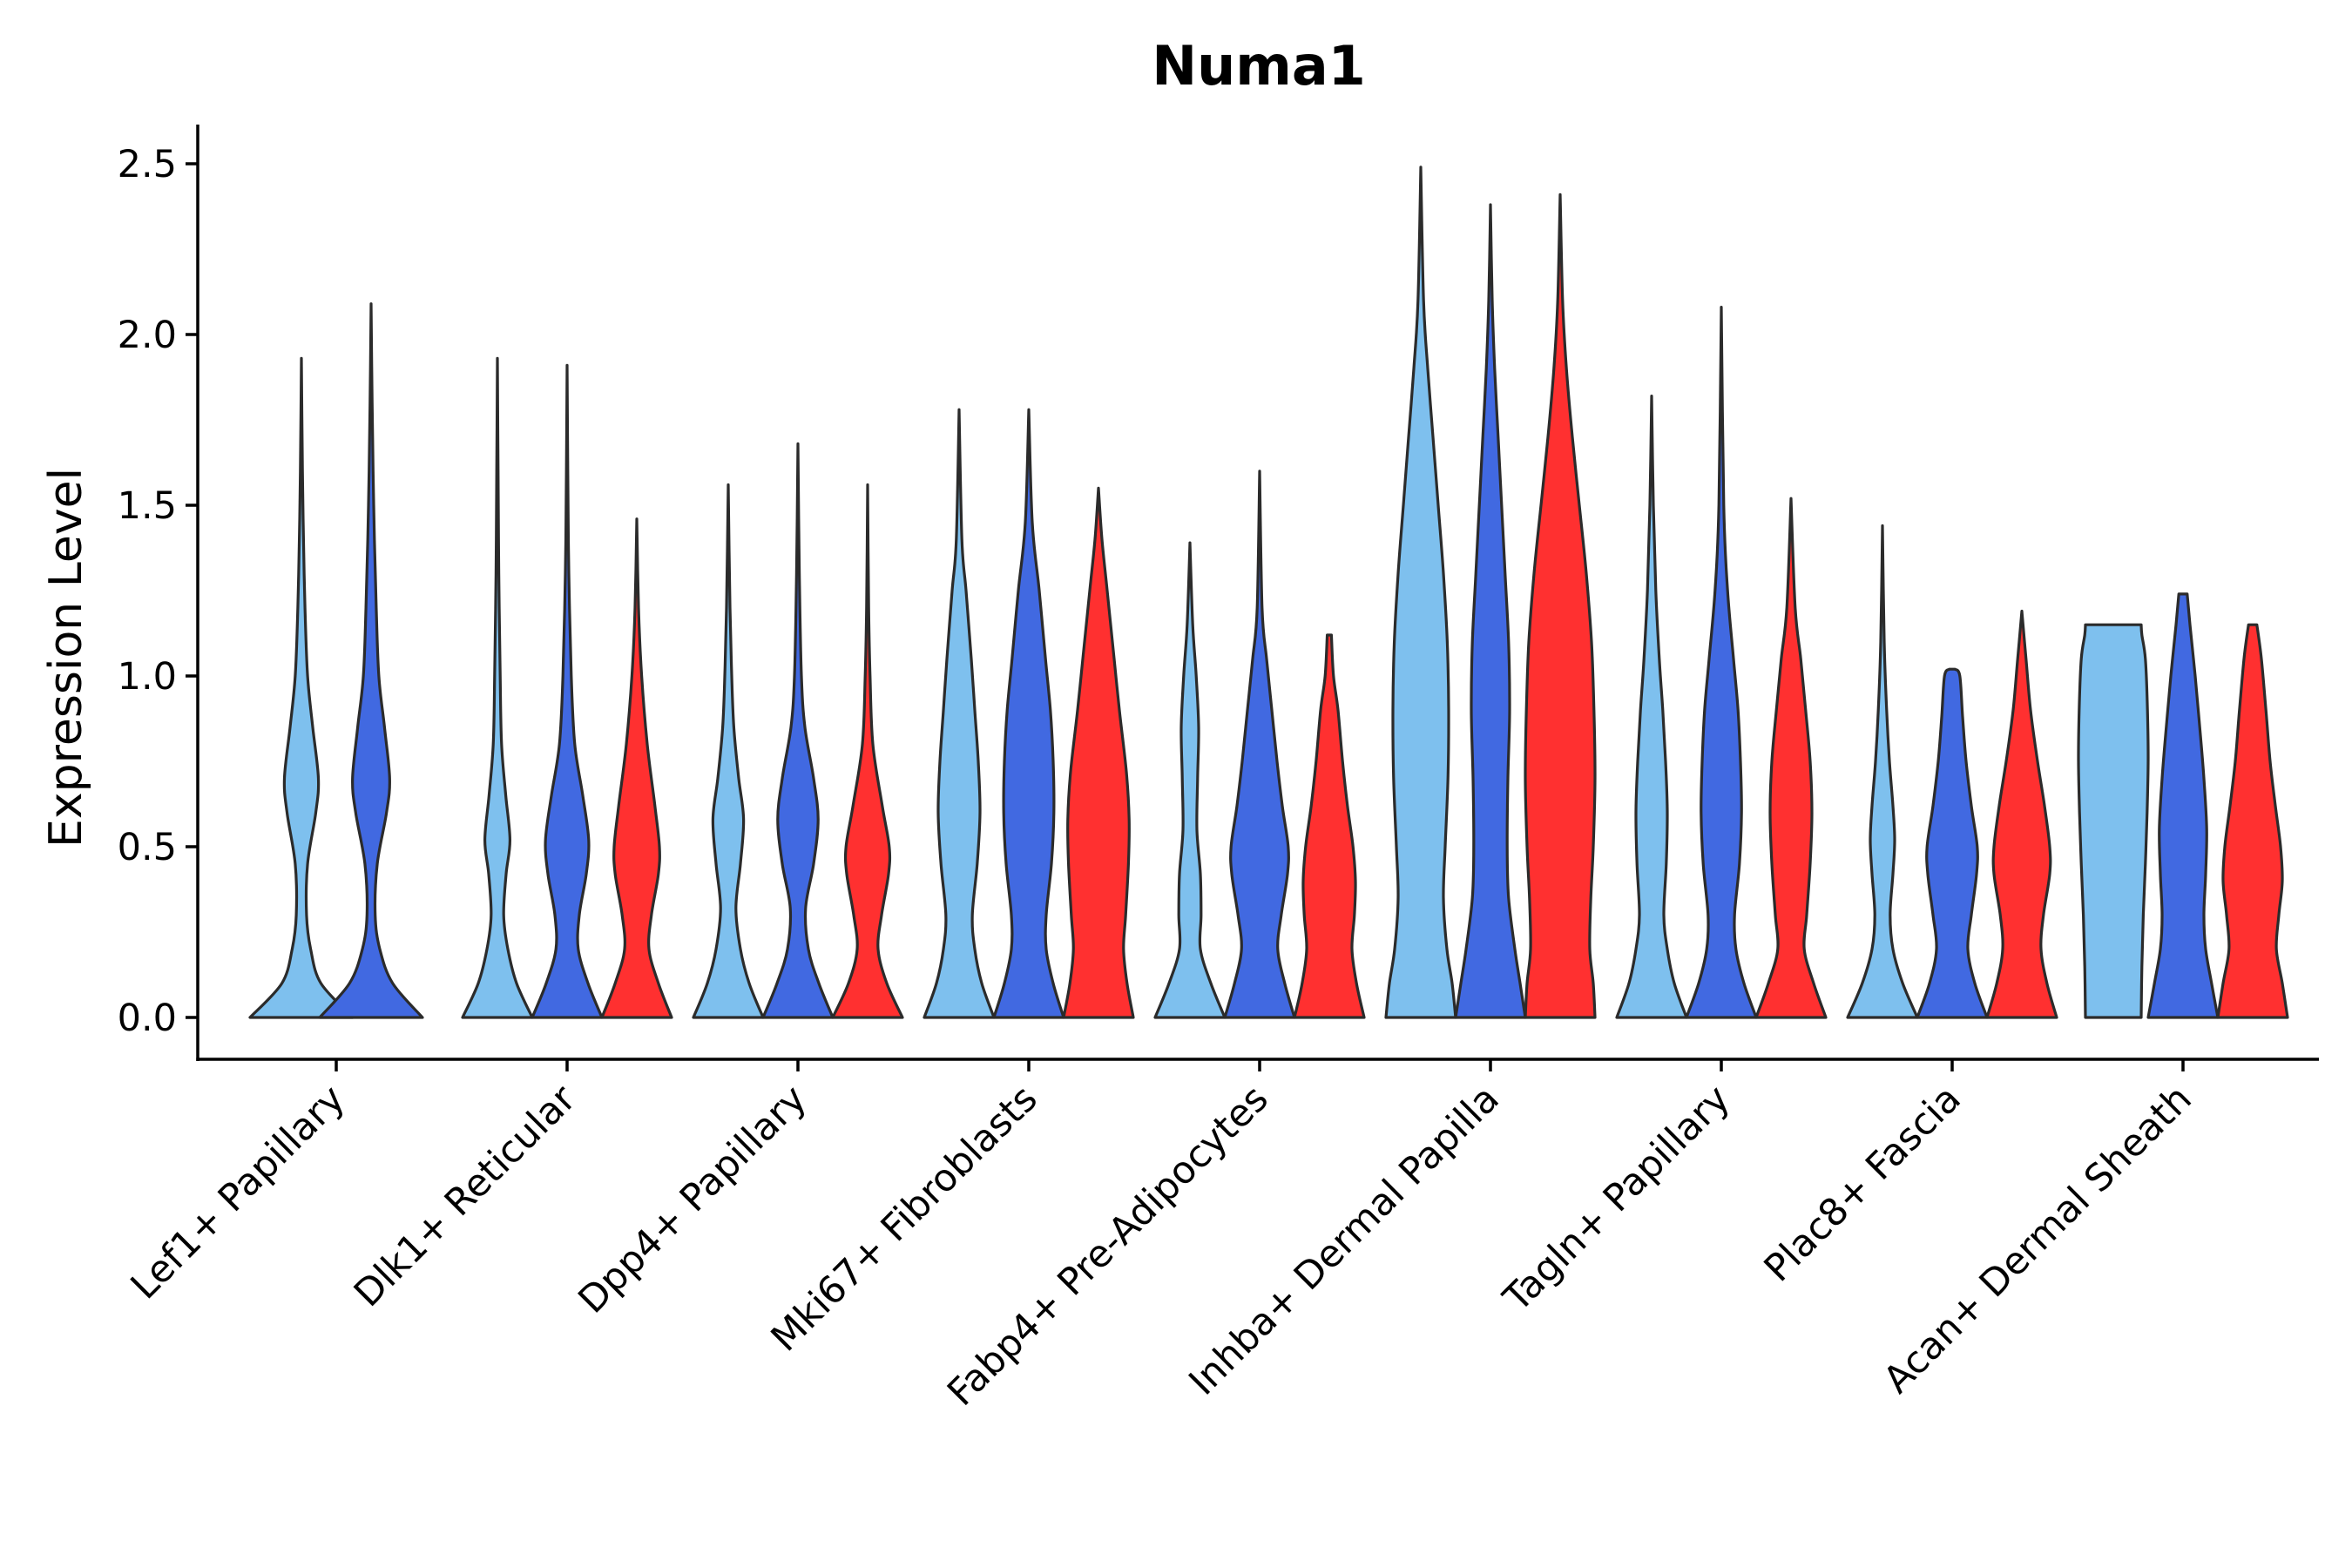 The height and width of the screenshot is (1568, 2352). Describe the element at coordinates (147, 677) in the screenshot. I see `y-tick-label: 1.0` at that location.